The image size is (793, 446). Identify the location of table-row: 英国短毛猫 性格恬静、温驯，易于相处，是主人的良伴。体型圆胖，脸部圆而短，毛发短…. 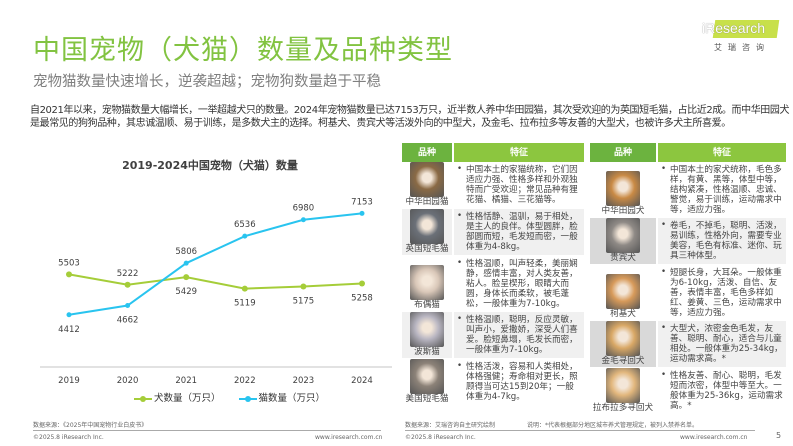
(493, 232).